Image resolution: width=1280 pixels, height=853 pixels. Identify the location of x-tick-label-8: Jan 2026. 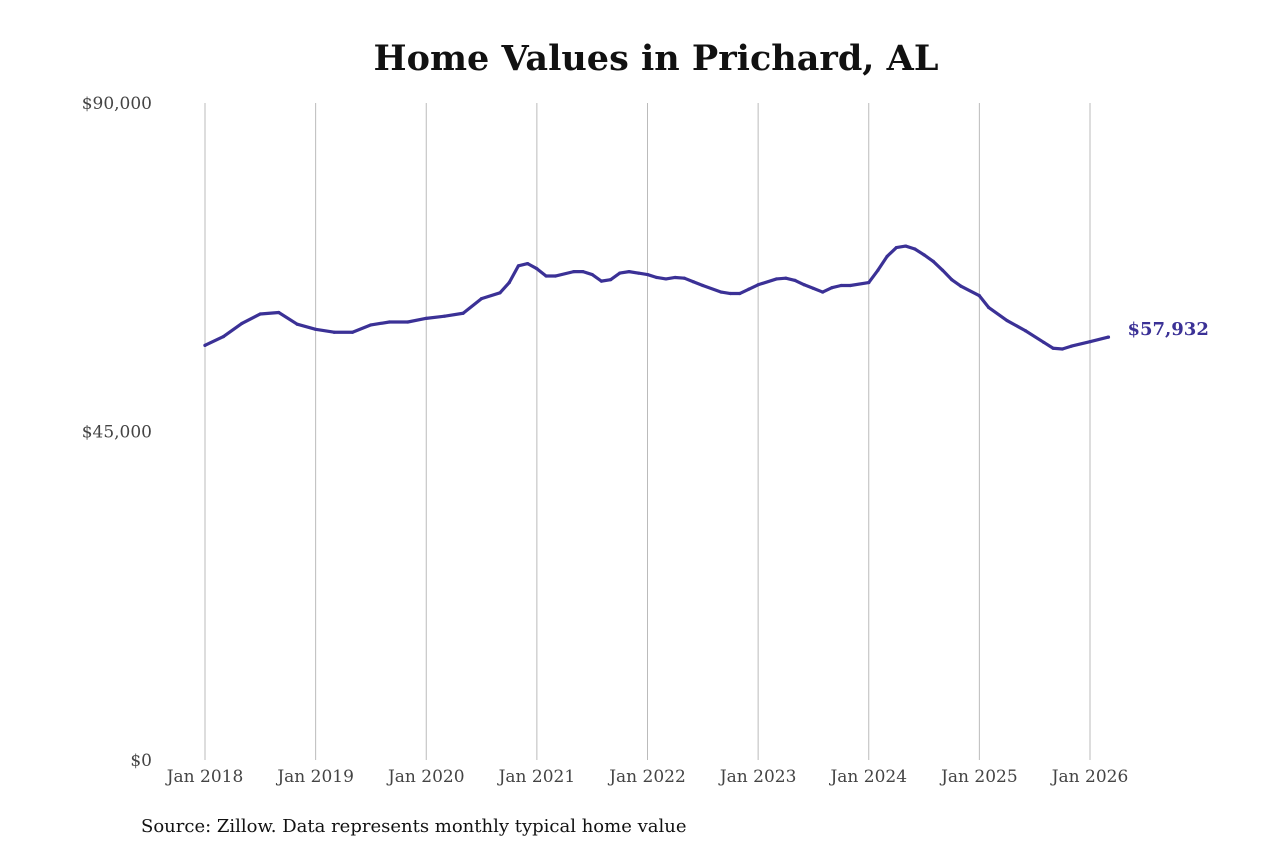
(1089, 777).